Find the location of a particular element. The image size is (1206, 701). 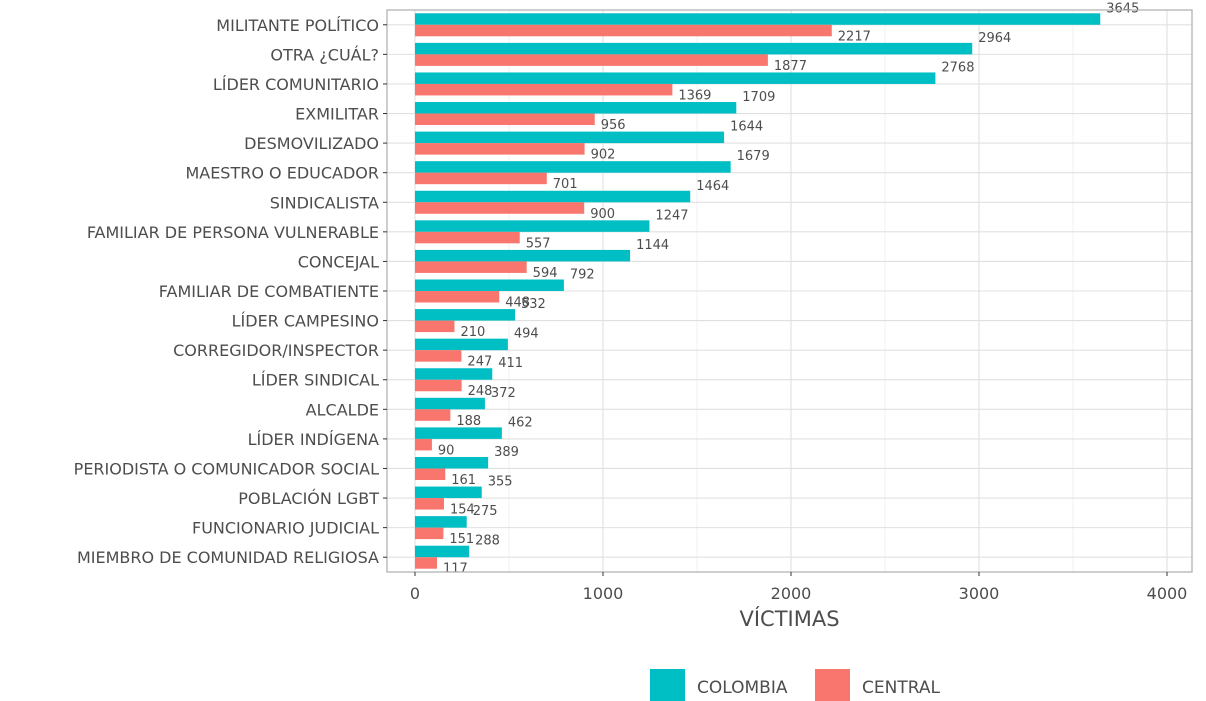

data-label-colombia: 3645 is located at coordinates (1122, 8).